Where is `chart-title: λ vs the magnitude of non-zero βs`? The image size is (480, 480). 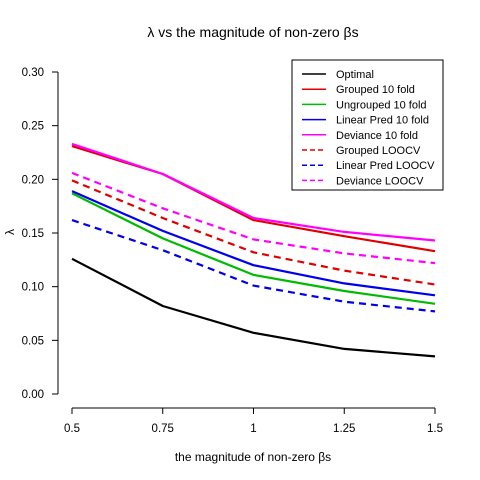
chart-title: λ vs the magnitude of non-zero βs is located at coordinates (252, 32).